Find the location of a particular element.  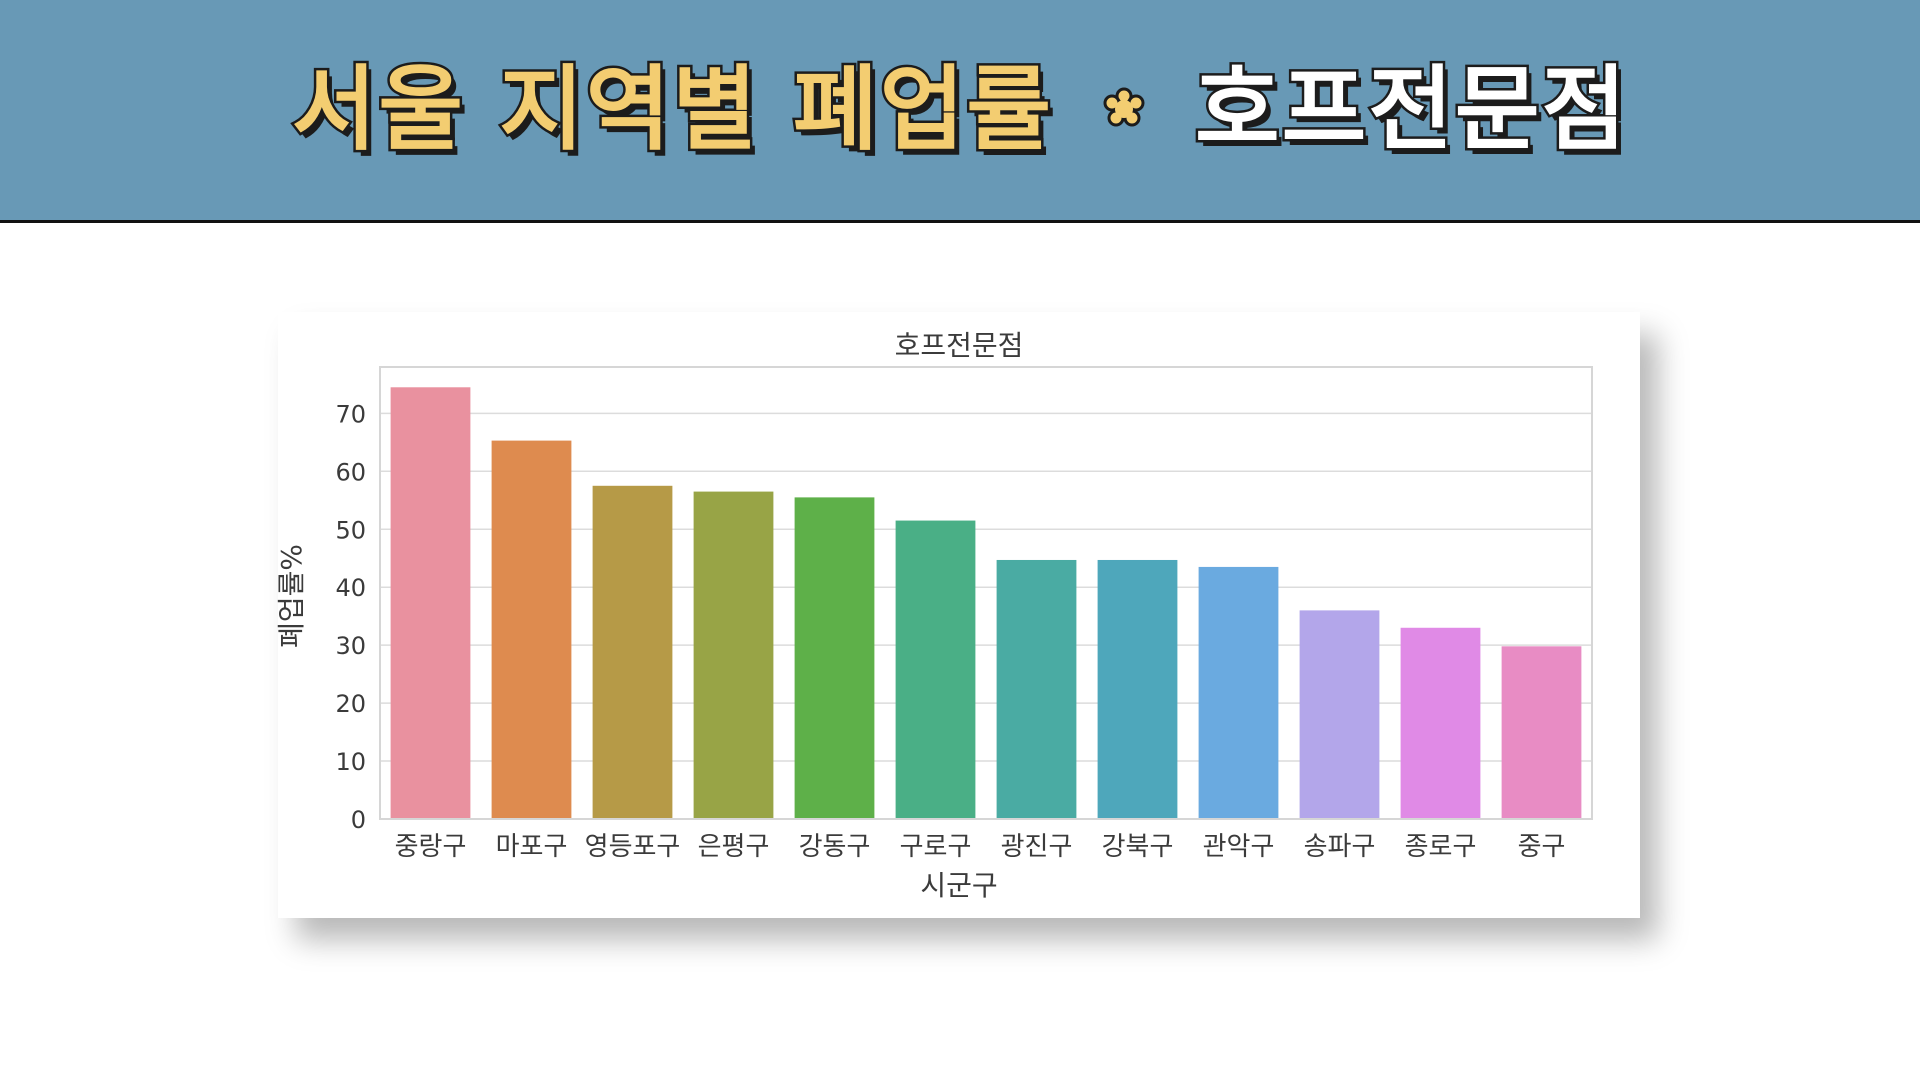

x-tick-label: 구로구 is located at coordinates (936, 847).